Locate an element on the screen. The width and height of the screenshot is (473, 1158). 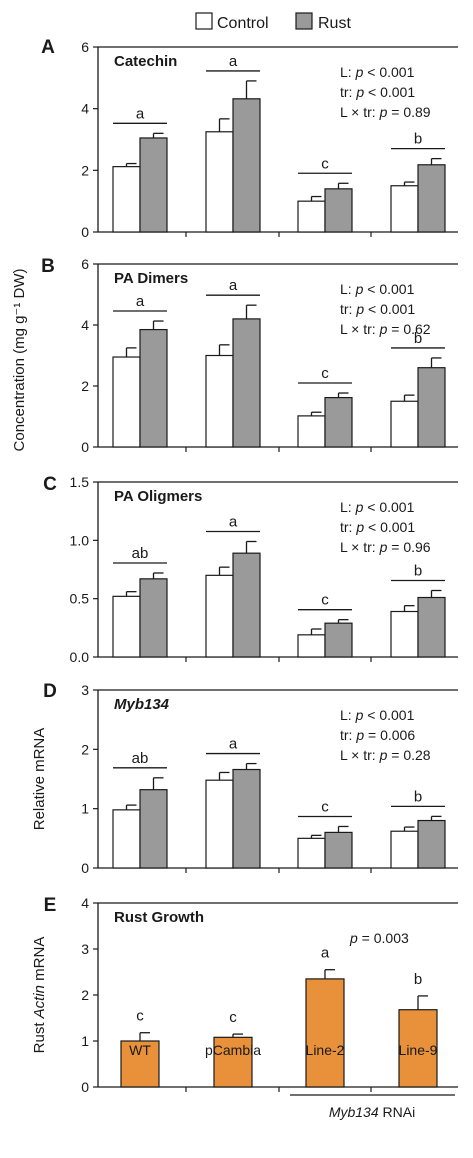
rnai-gene-name: Myb134 is located at coordinates (354, 1112).